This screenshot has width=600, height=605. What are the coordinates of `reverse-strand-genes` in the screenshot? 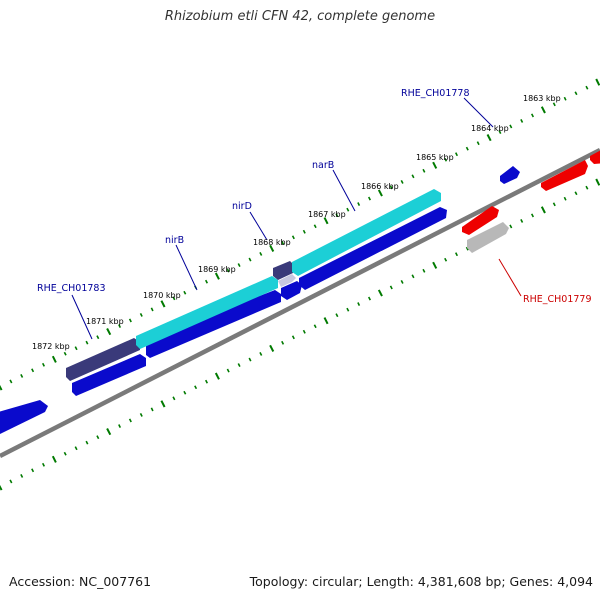 It's located at (531, 200).